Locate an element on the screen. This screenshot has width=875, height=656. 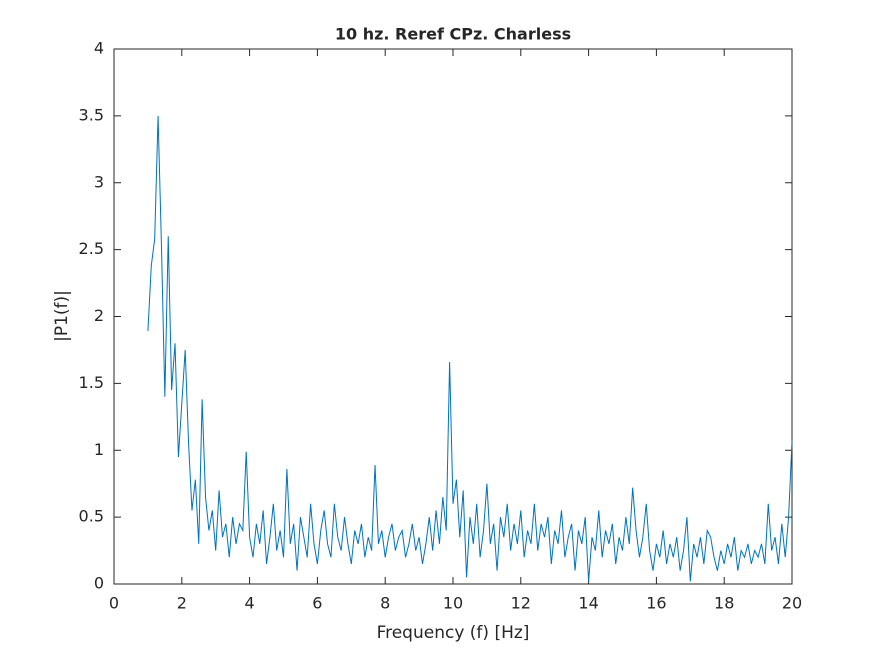
x-tick-label: 18 is located at coordinates (724, 603).